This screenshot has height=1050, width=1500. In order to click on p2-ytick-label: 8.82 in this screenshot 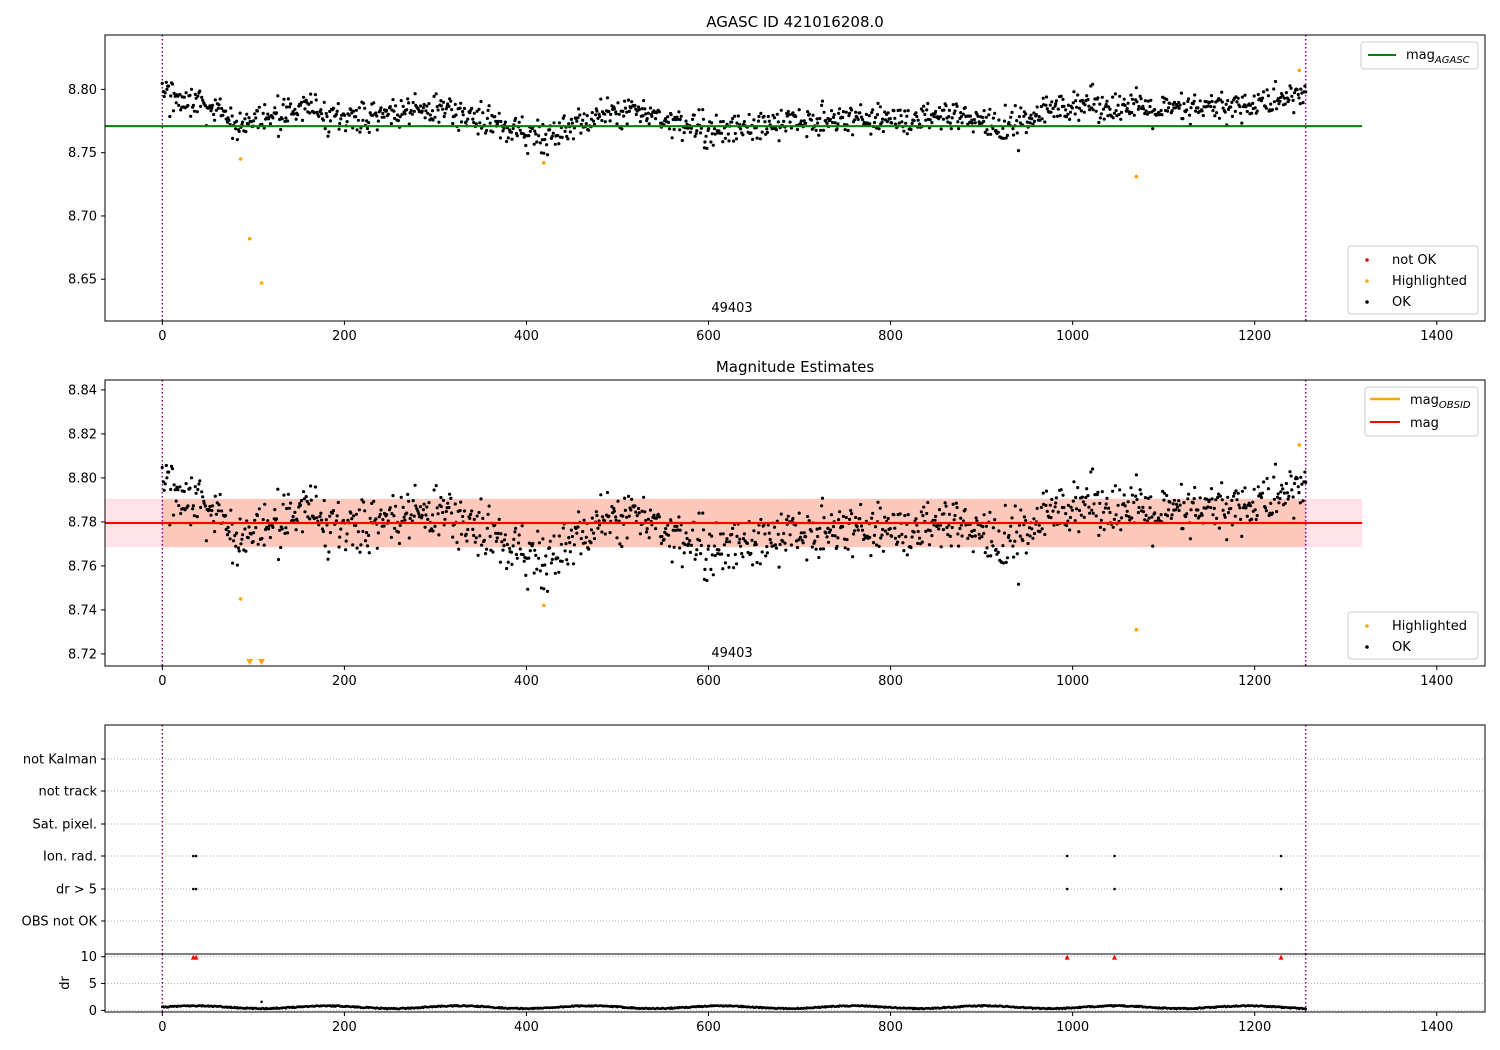, I will do `click(82, 434)`.